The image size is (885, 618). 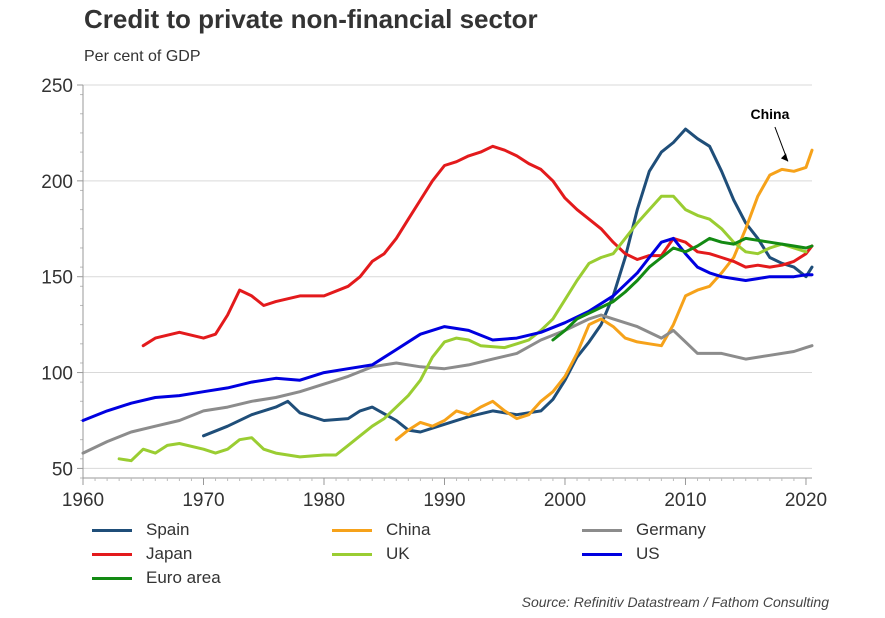 What do you see at coordinates (57, 374) in the screenshot?
I see `y-tick-label: 100` at bounding box center [57, 374].